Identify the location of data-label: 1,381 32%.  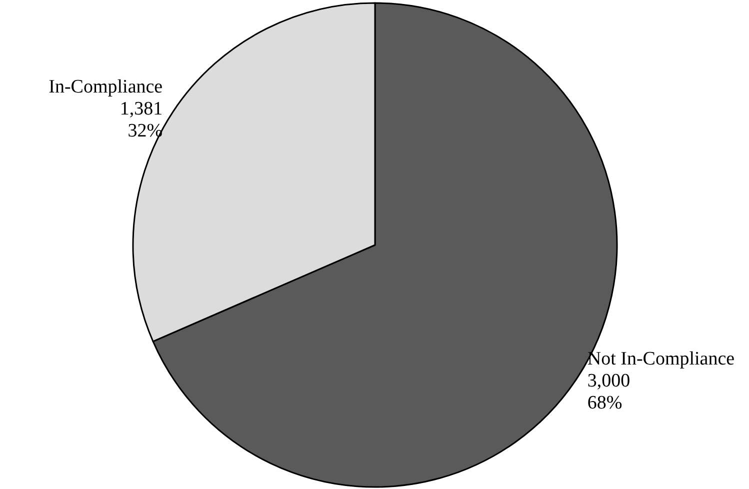
(141, 120).